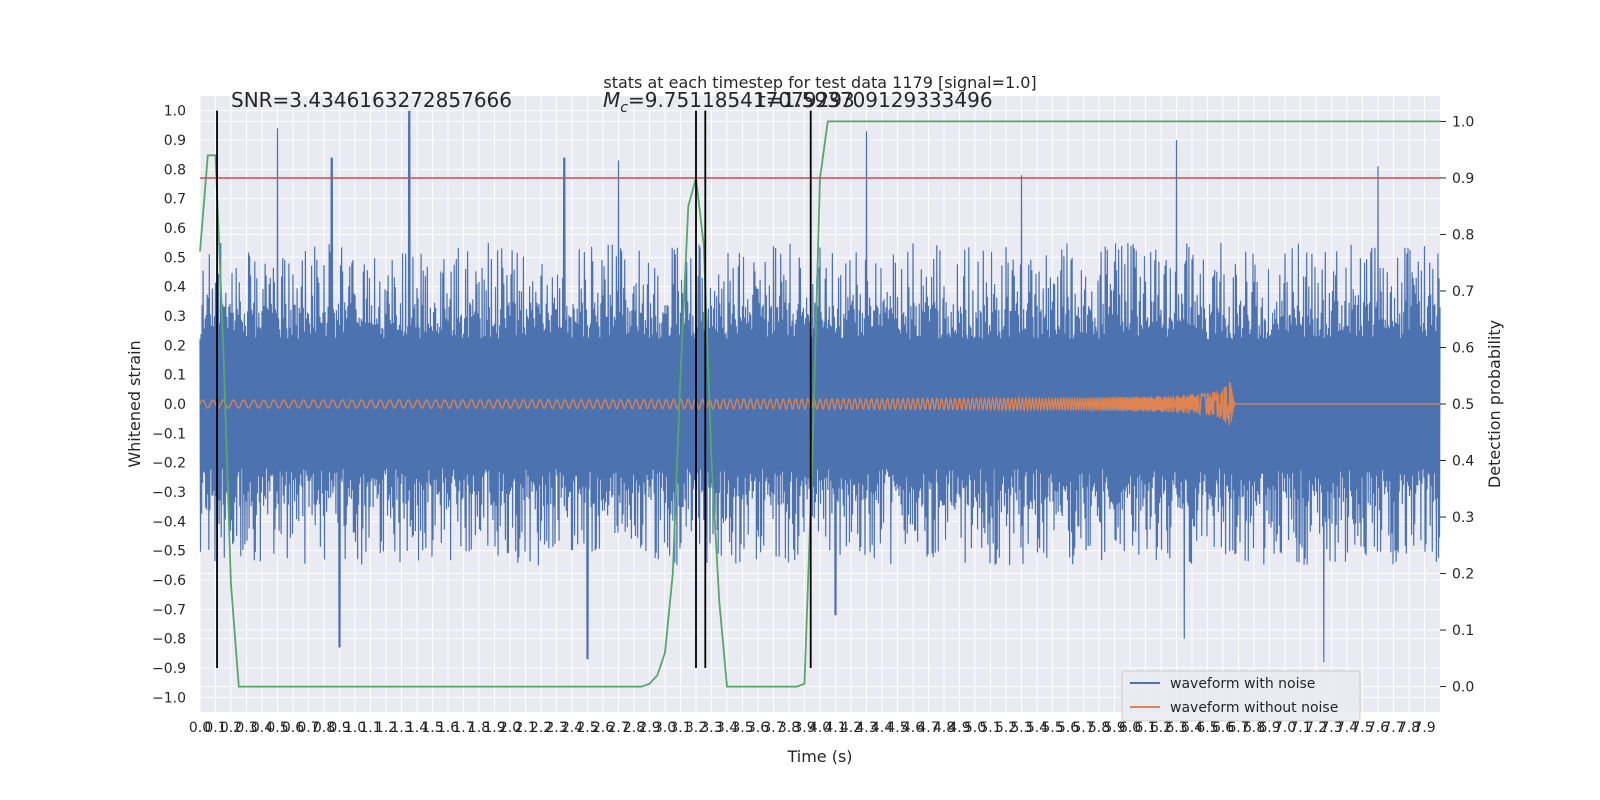  I want to click on x-tick-label: 6.5, so click(1207, 728).